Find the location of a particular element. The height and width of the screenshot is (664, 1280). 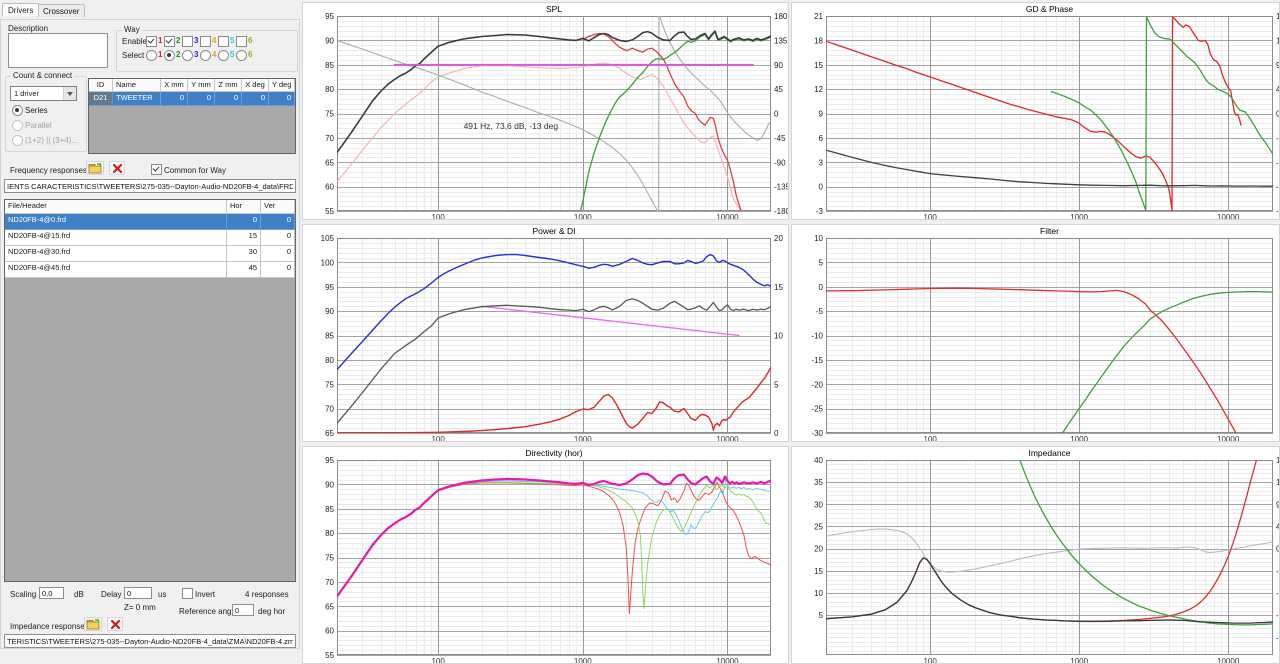

common-for-way-checkbox is located at coordinates (156, 169).